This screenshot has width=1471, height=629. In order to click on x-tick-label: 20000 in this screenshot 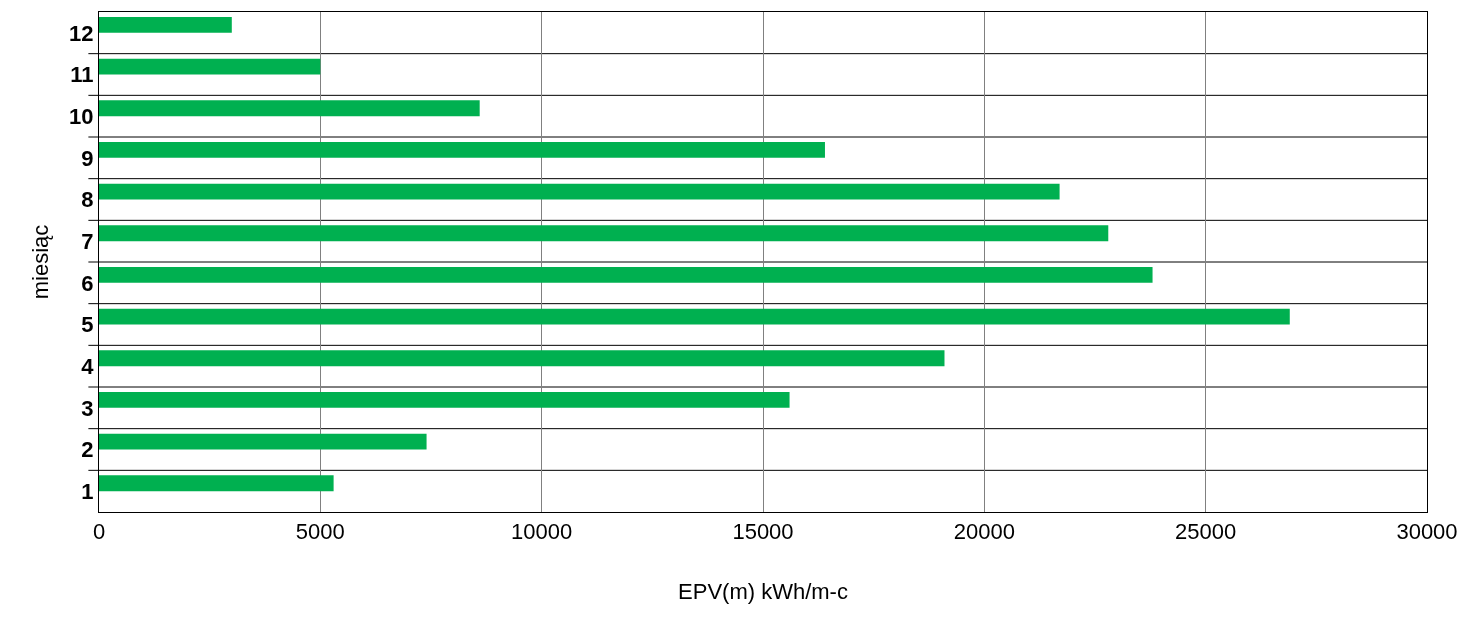, I will do `click(984, 532)`.